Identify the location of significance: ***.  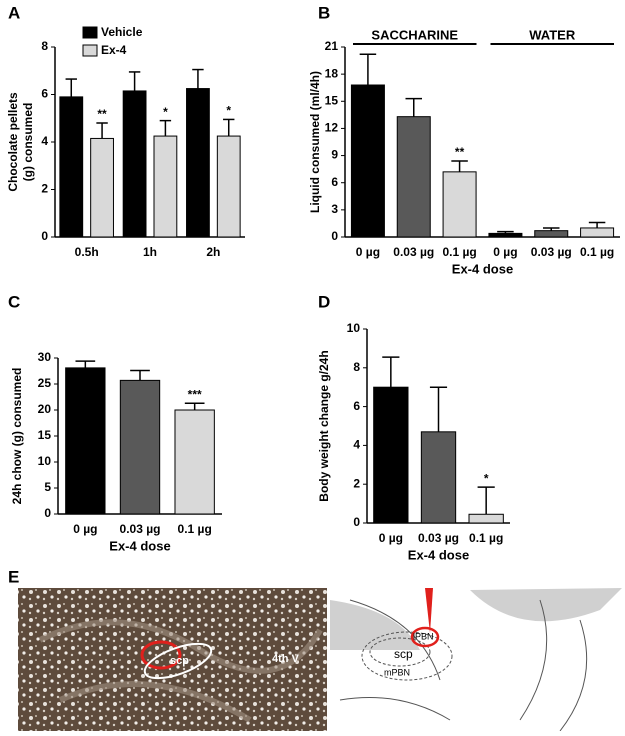
(195, 394).